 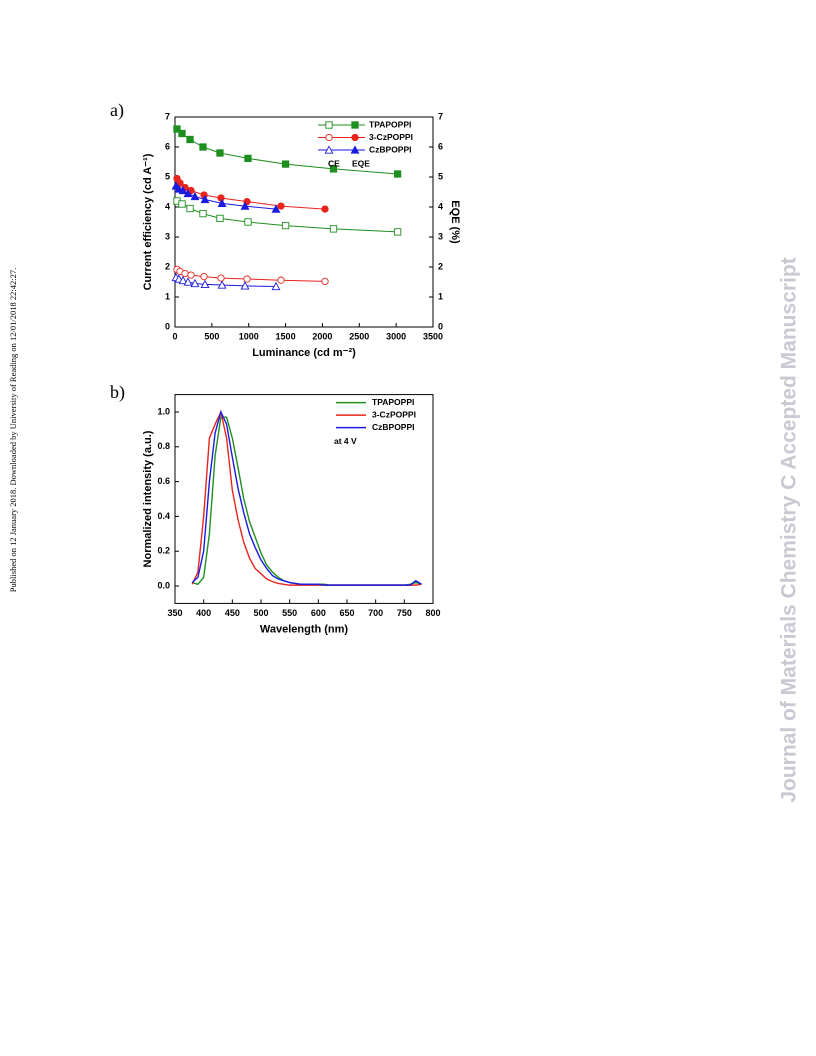 What do you see at coordinates (375, 613) in the screenshot?
I see `x-tick-label: 700` at bounding box center [375, 613].